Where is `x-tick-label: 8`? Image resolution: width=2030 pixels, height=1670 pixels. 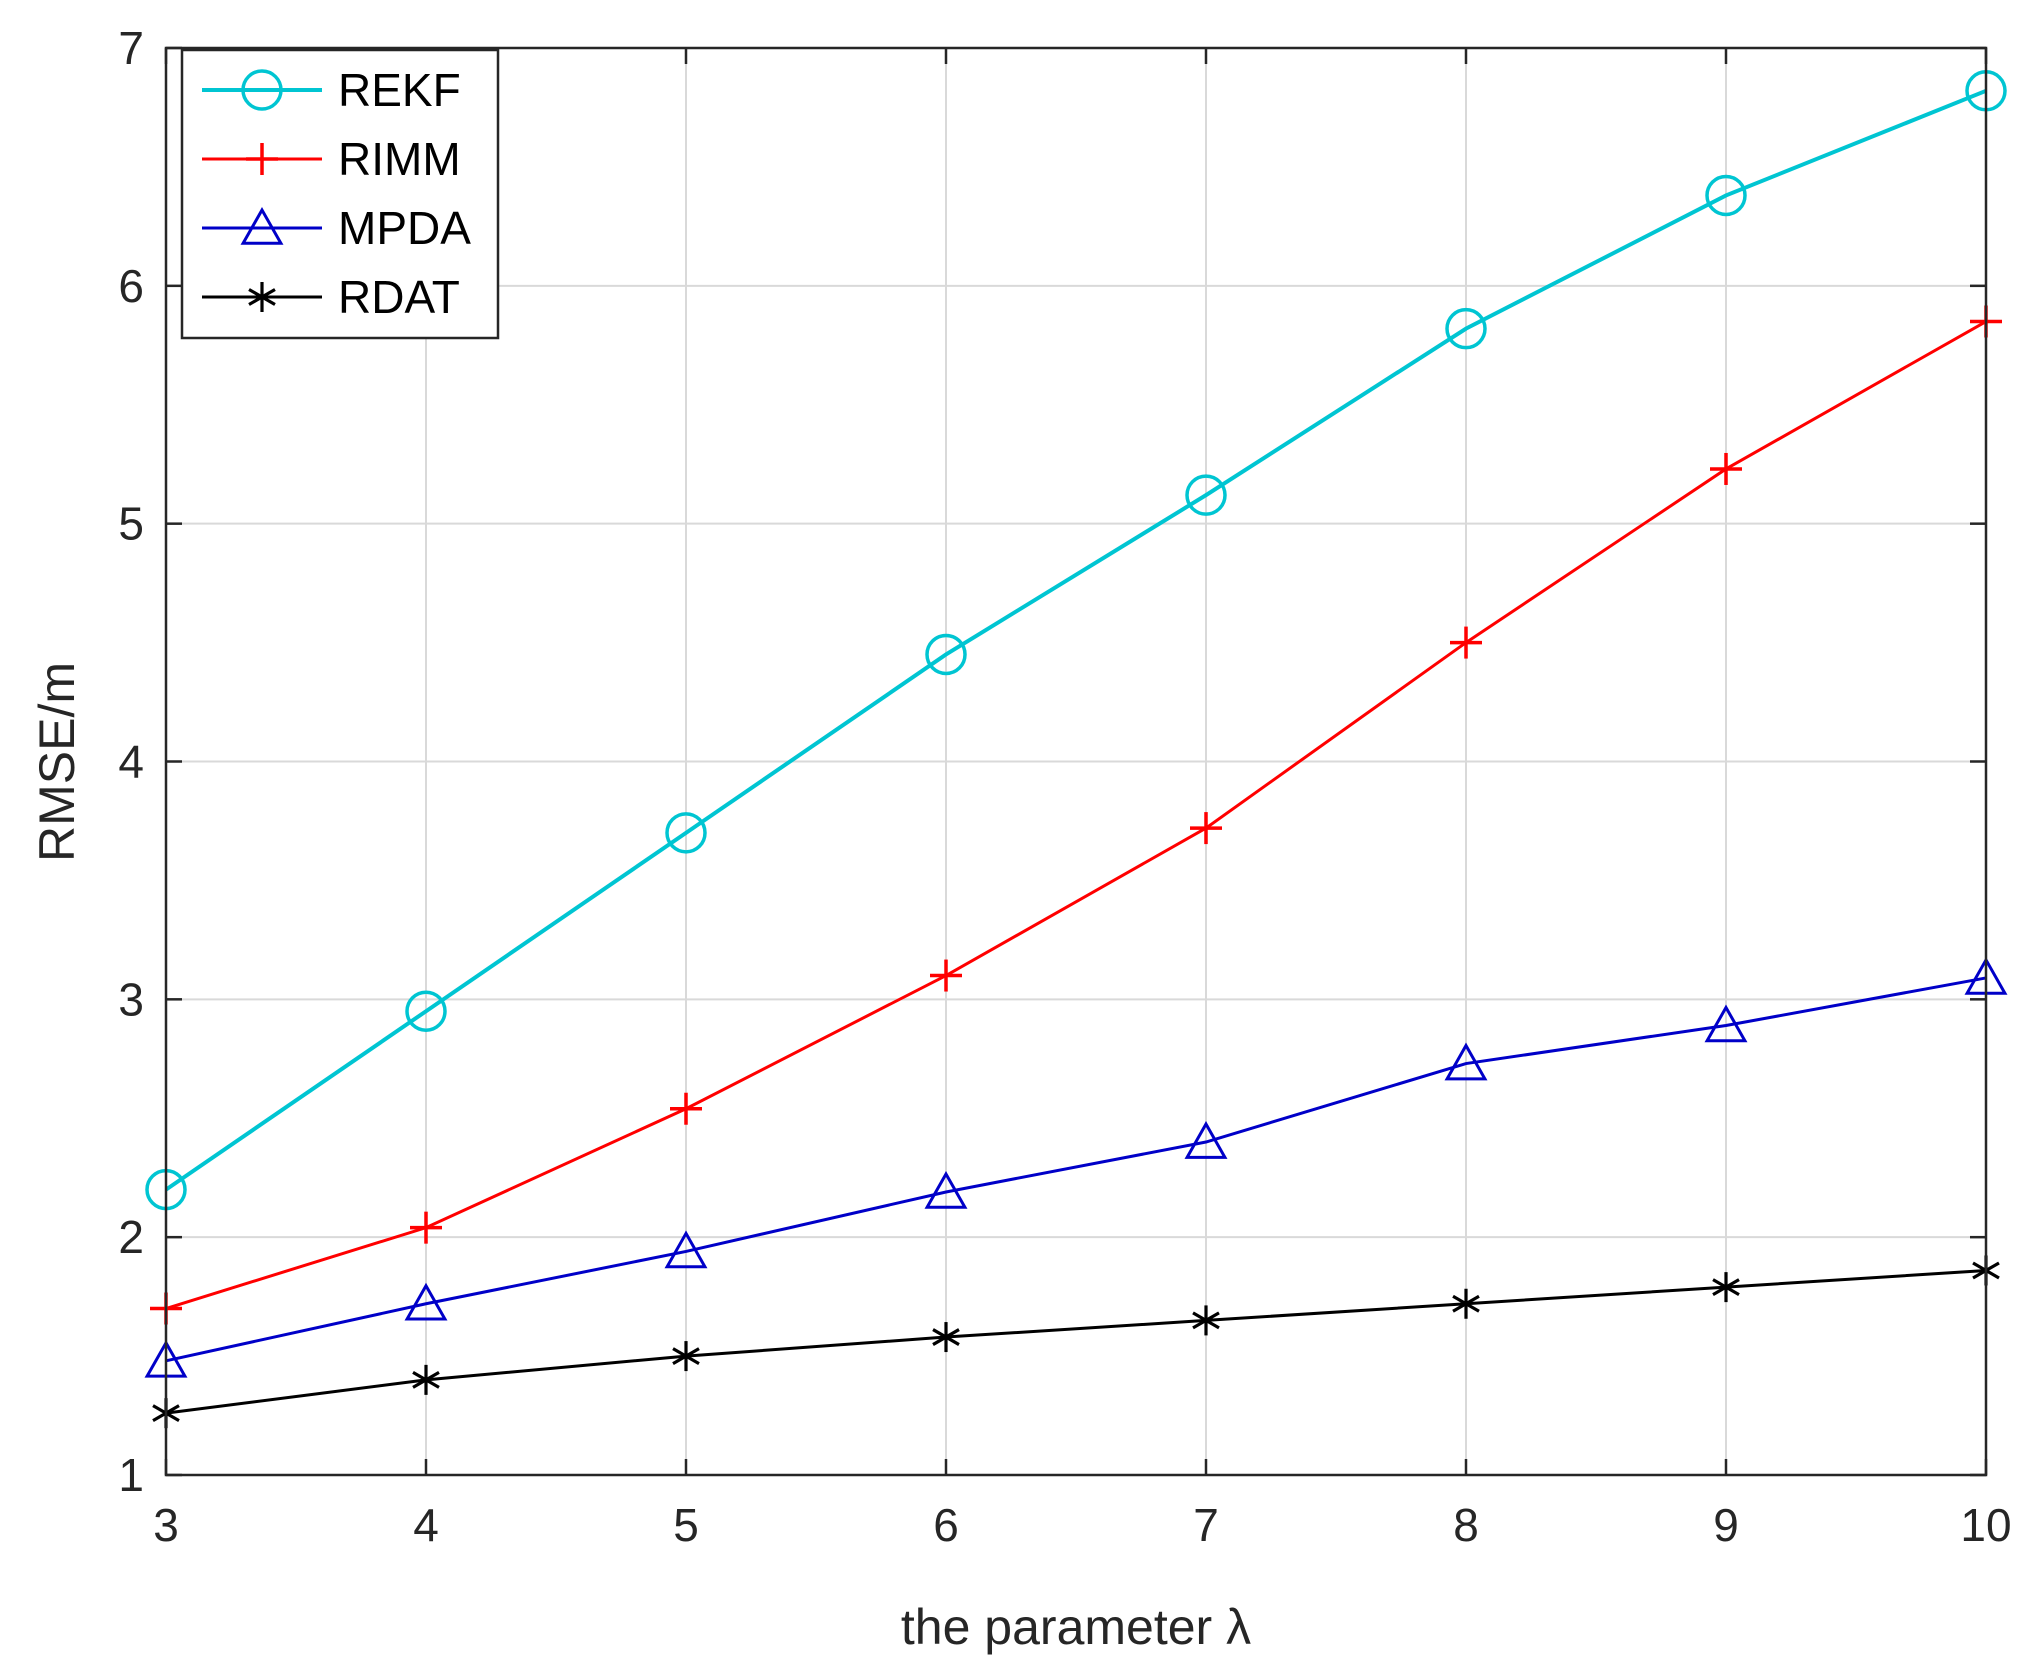 x-tick-label: 8 is located at coordinates (1466, 1525).